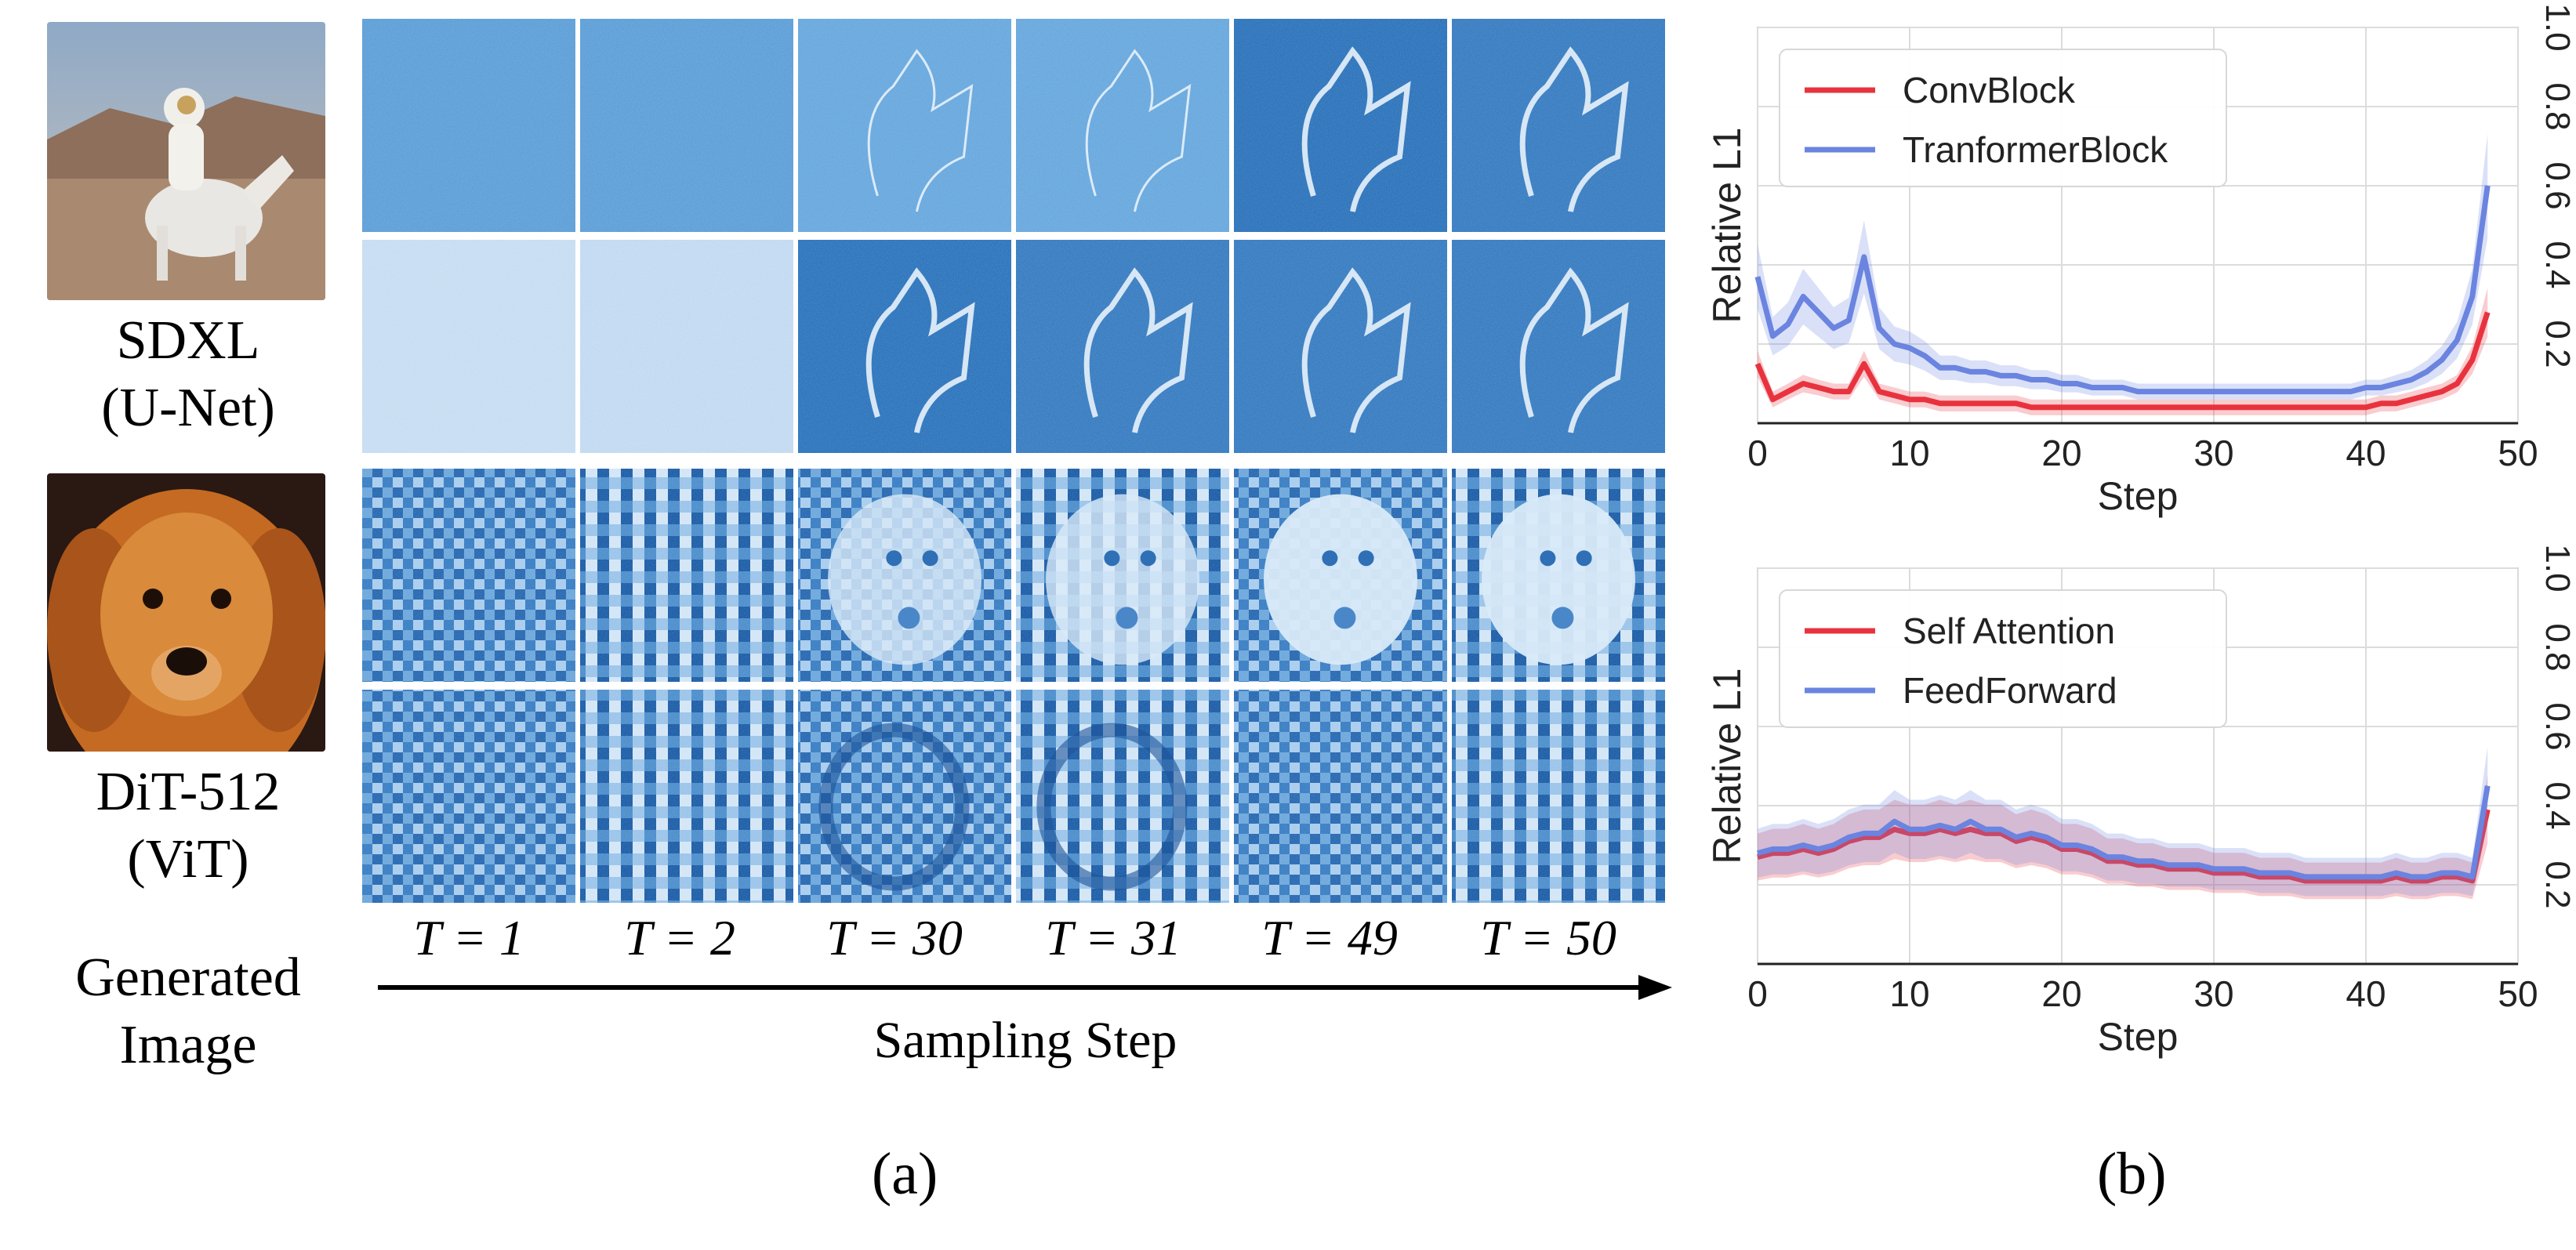 This screenshot has width=2576, height=1250. I want to click on heatmap-cell-r4-c6, so click(1559, 796).